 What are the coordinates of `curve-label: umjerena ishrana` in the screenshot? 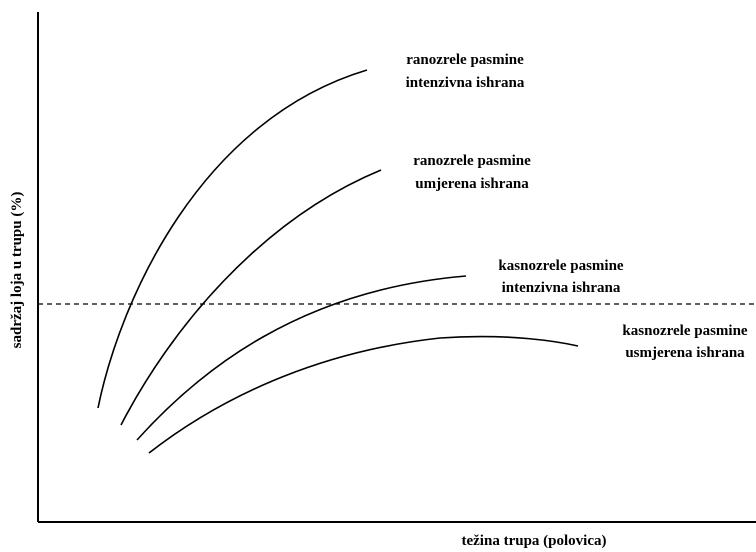 It's located at (472, 184).